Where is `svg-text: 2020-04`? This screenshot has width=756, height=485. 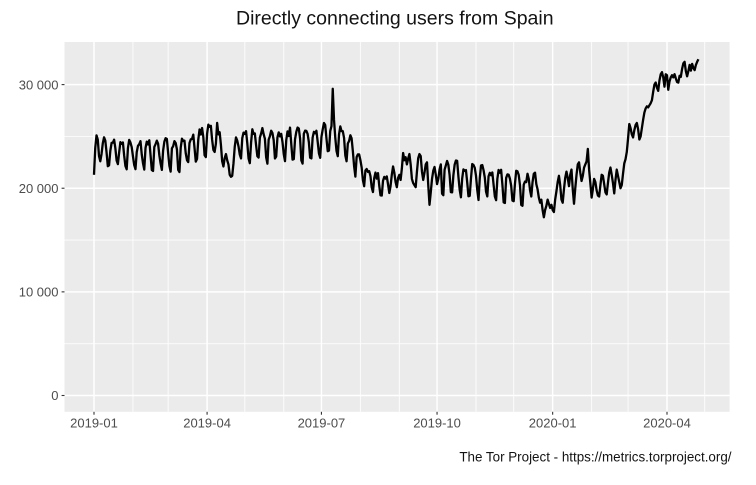 svg-text: 2020-04 is located at coordinates (667, 423).